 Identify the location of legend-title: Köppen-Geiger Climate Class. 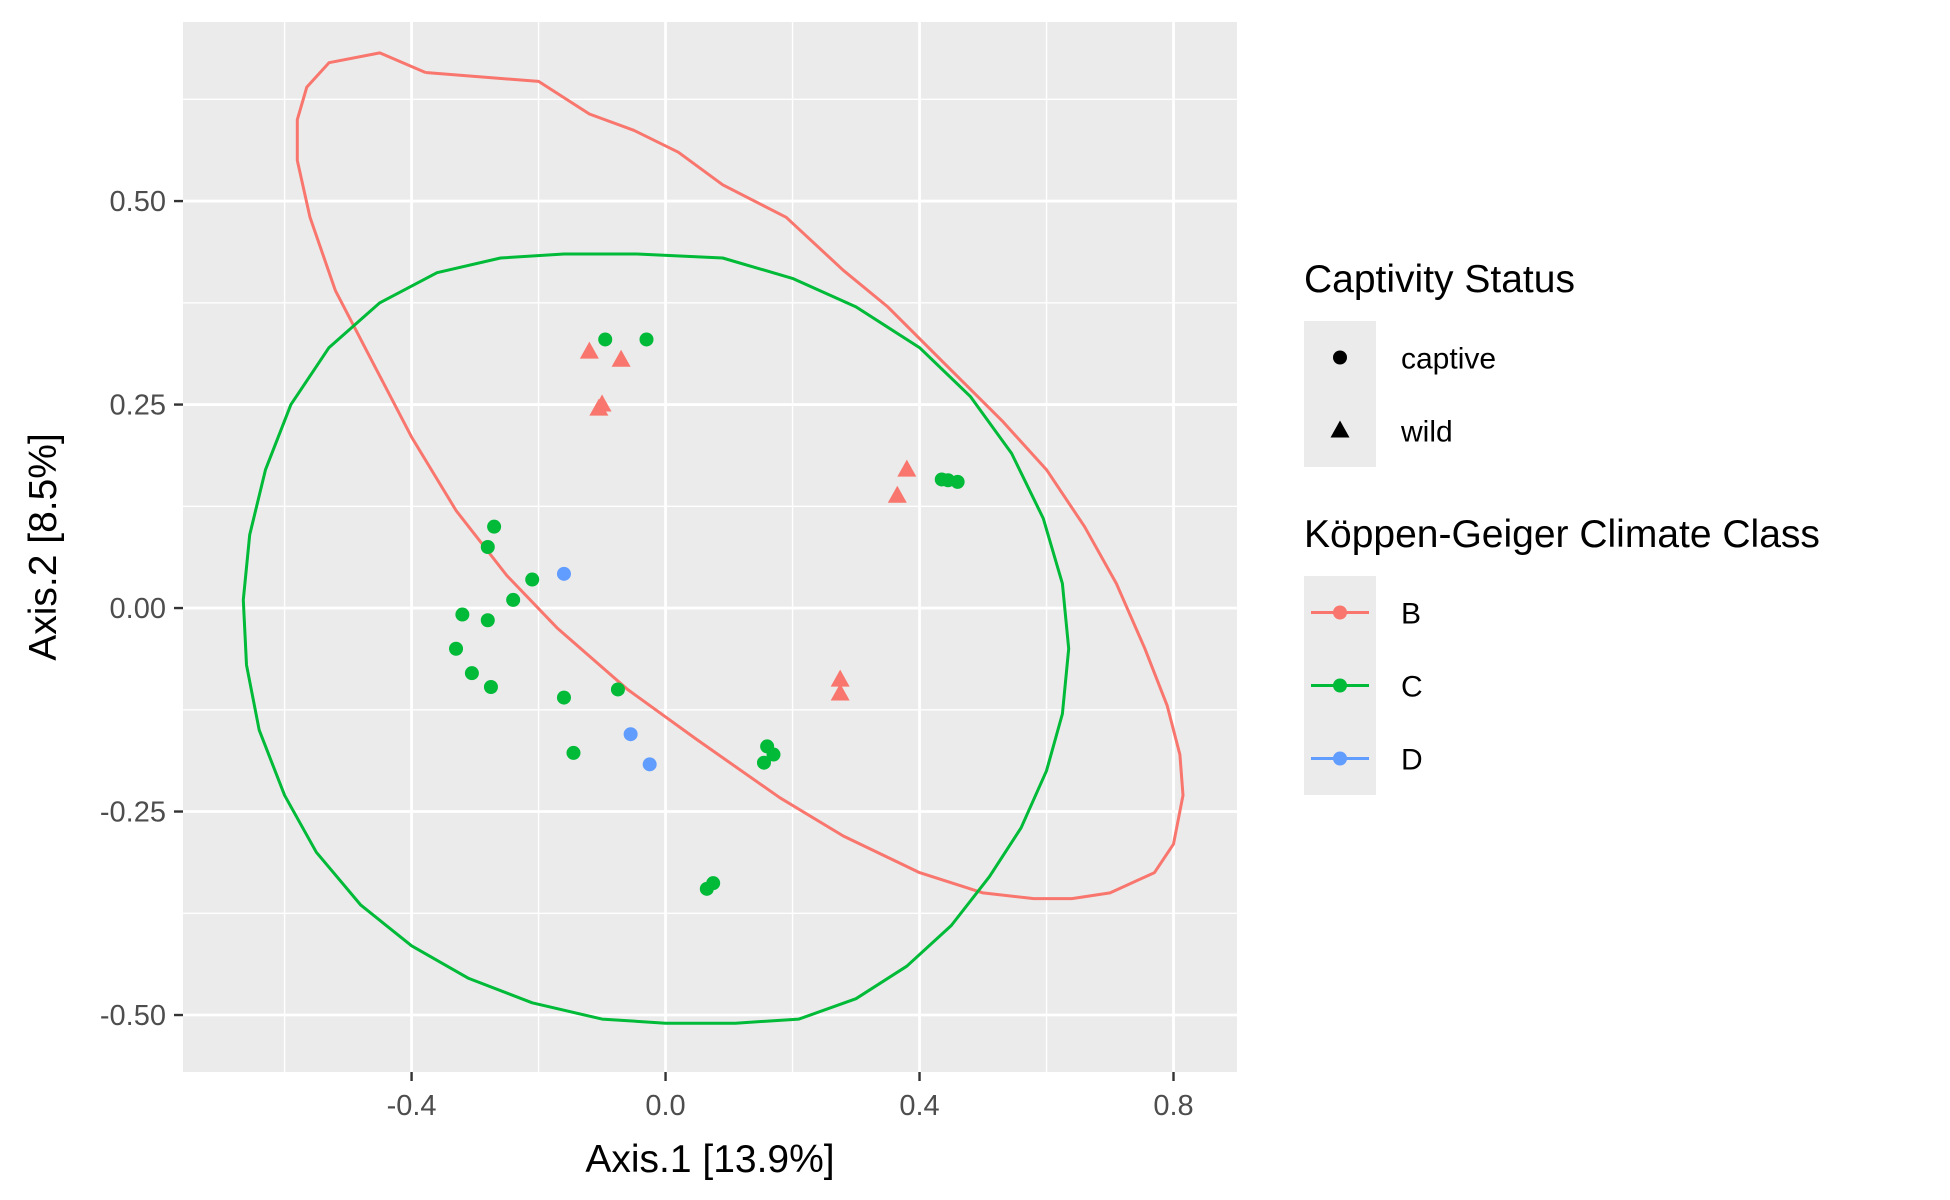
(1562, 534).